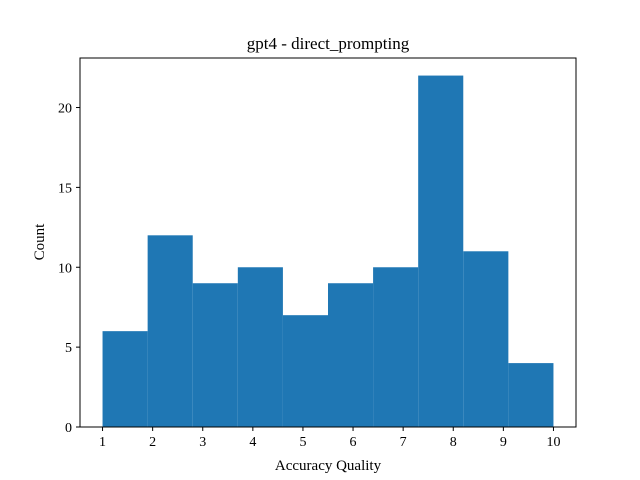 Image resolution: width=640 pixels, height=480 pixels. Describe the element at coordinates (329, 438) in the screenshot. I see `x-axis-ticks: 1 2 3 4 5 6 7 8 9 10` at that location.